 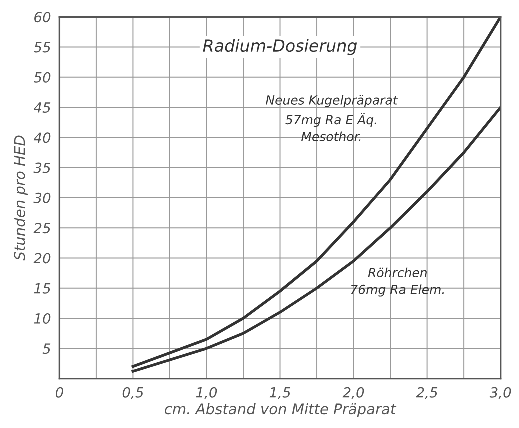 What do you see at coordinates (42, 168) in the screenshot?
I see `y-tick-label: 35` at bounding box center [42, 168].